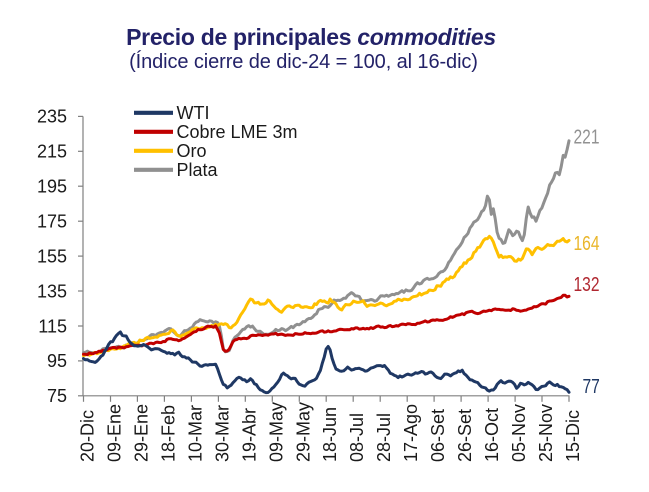 The image size is (649, 492). Describe the element at coordinates (52, 256) in the screenshot. I see `svg-text: 155` at that location.